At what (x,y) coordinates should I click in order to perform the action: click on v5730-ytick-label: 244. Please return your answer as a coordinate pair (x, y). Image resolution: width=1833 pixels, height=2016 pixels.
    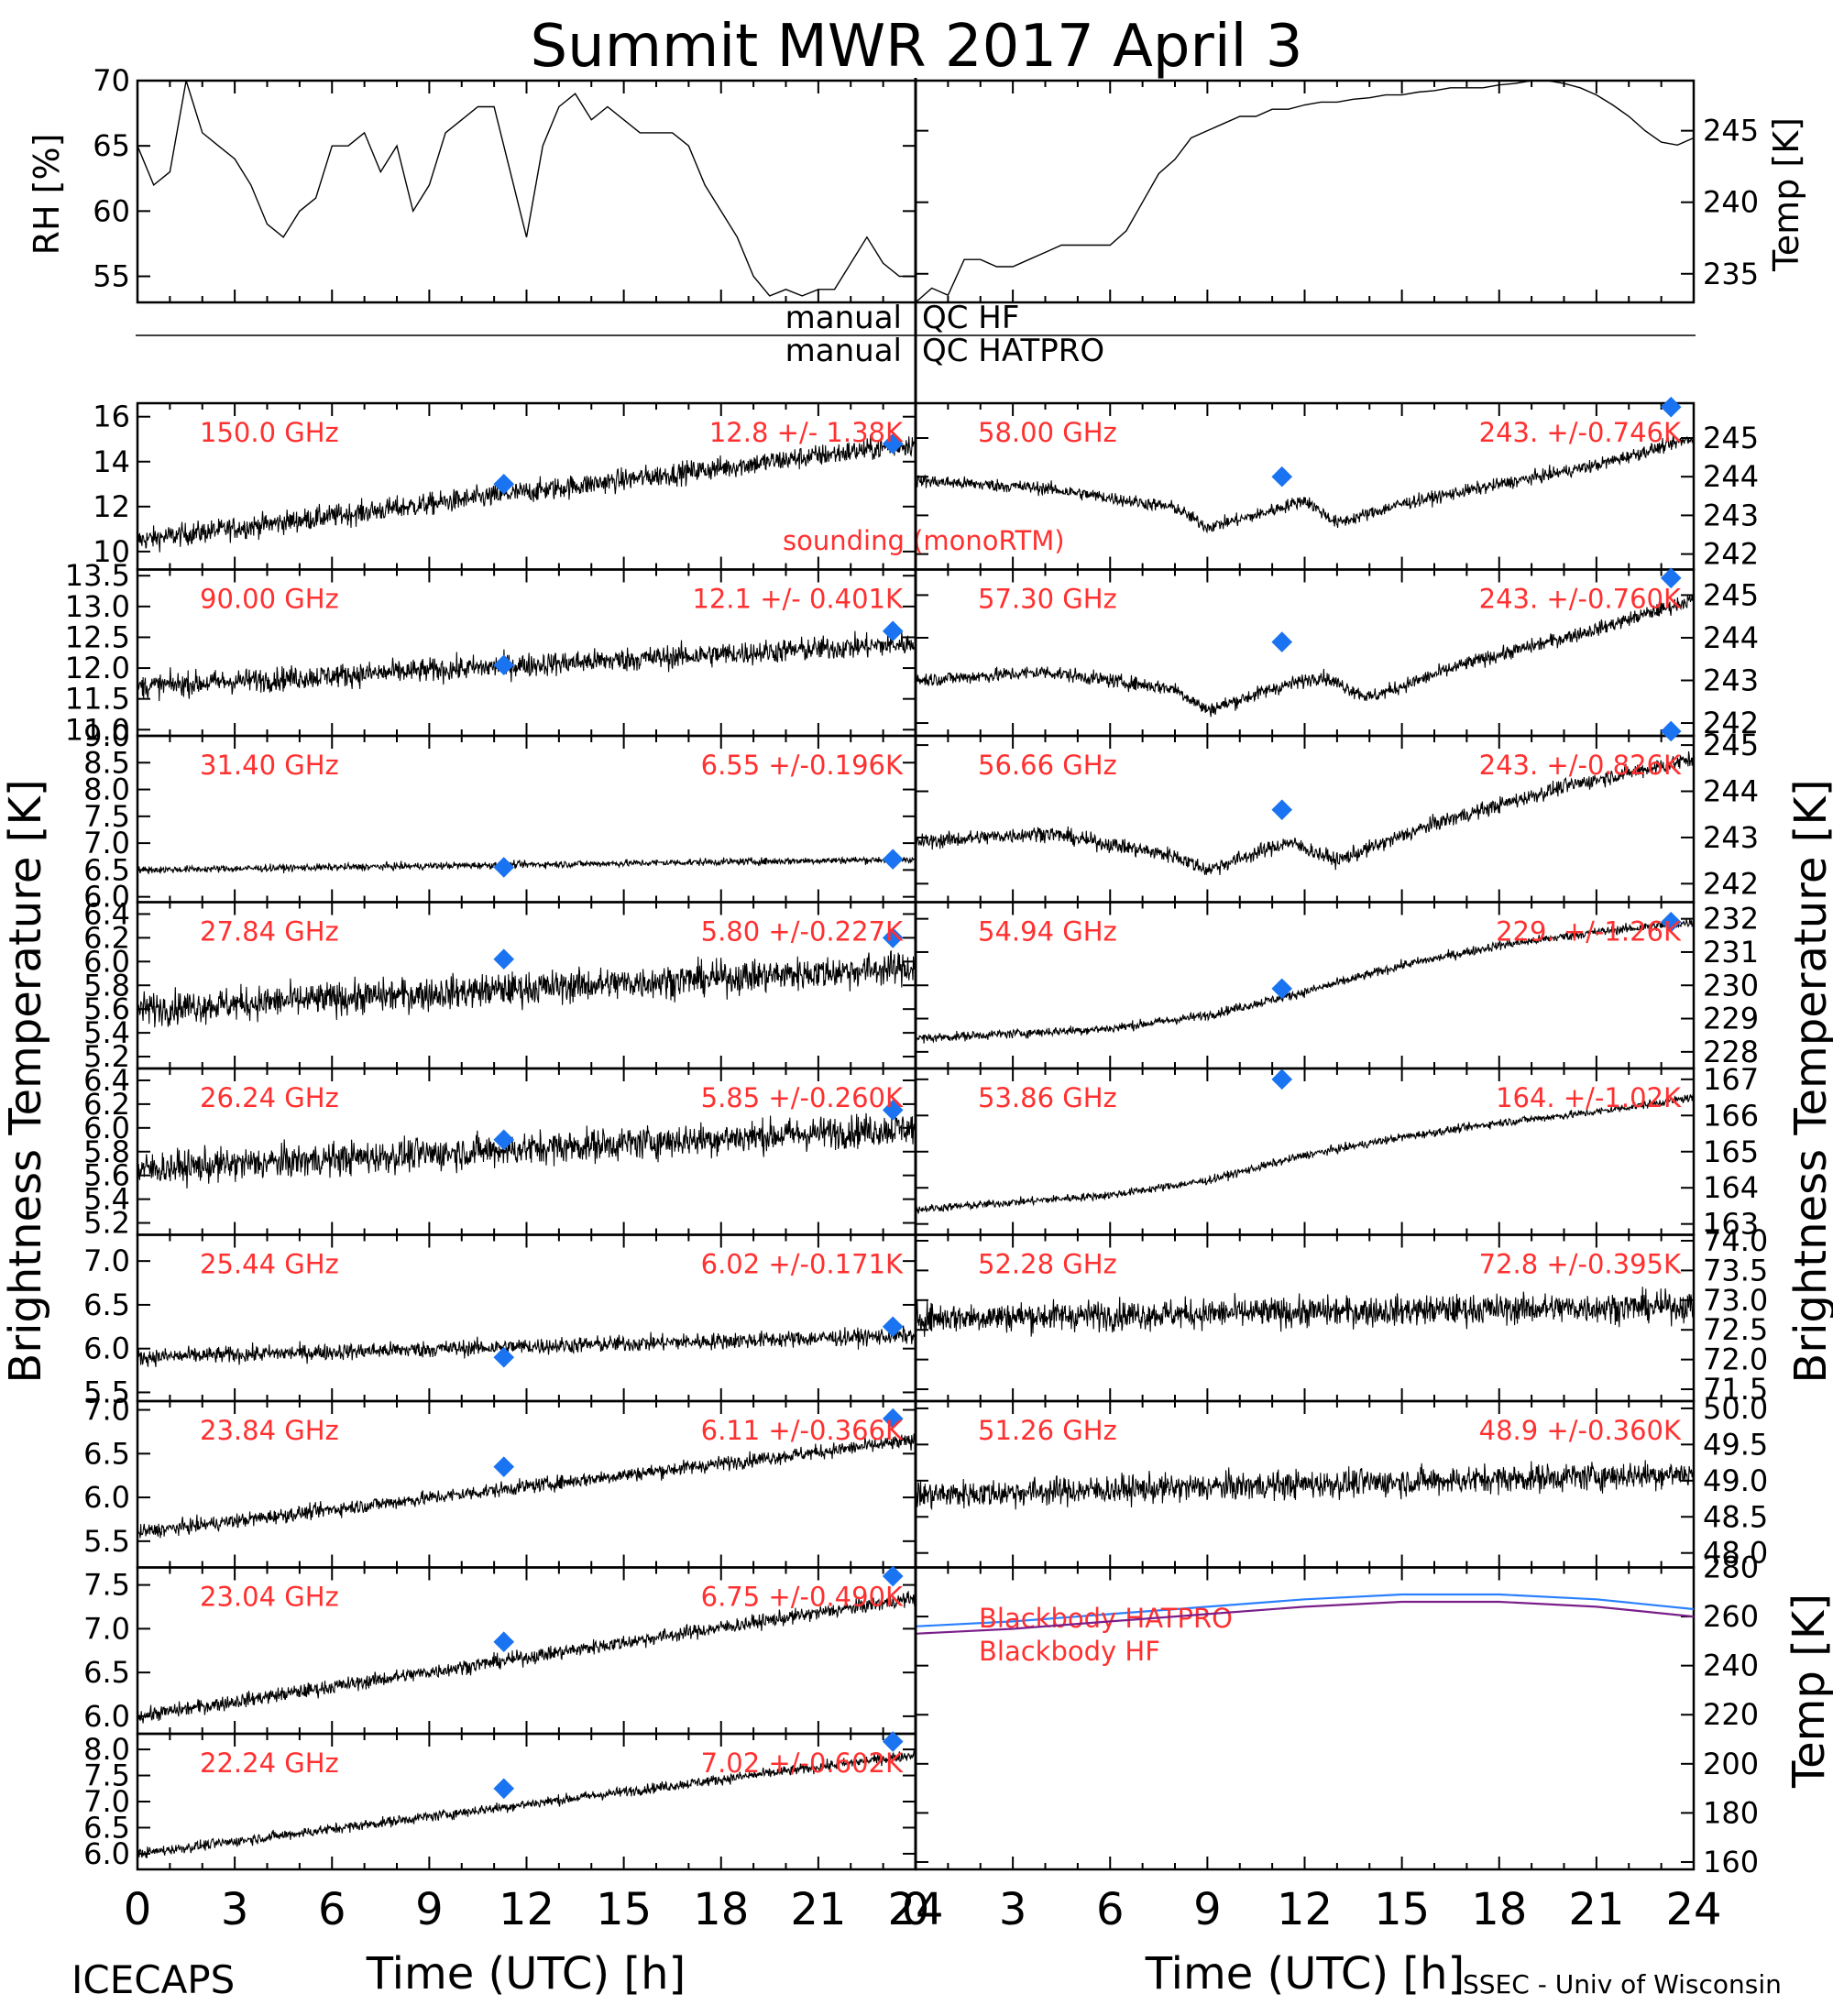
    Looking at the image, I should click on (1731, 637).